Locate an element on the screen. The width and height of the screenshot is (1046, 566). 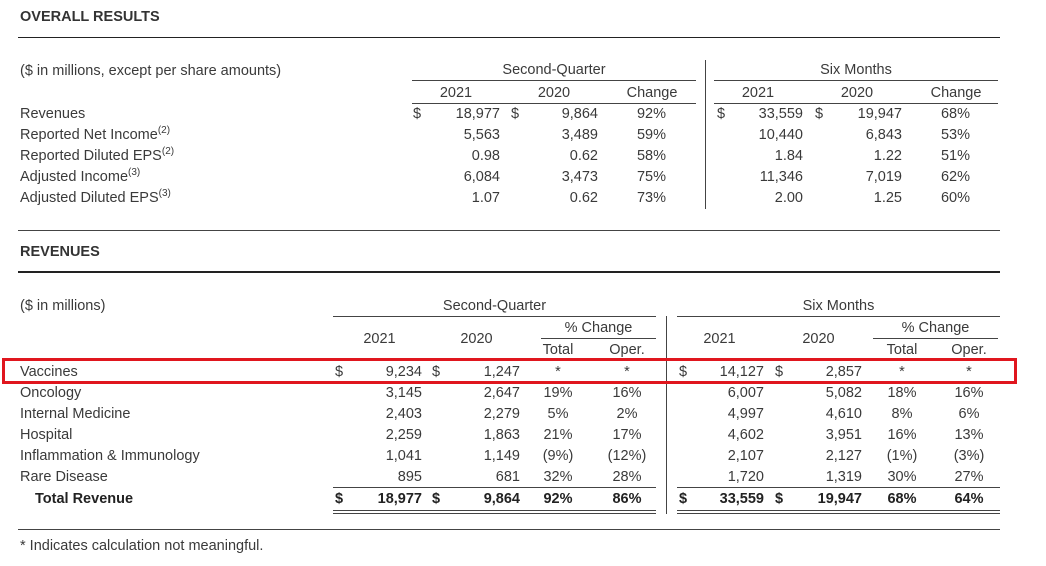
revenues-s-total-value: * is located at coordinates (902, 372).